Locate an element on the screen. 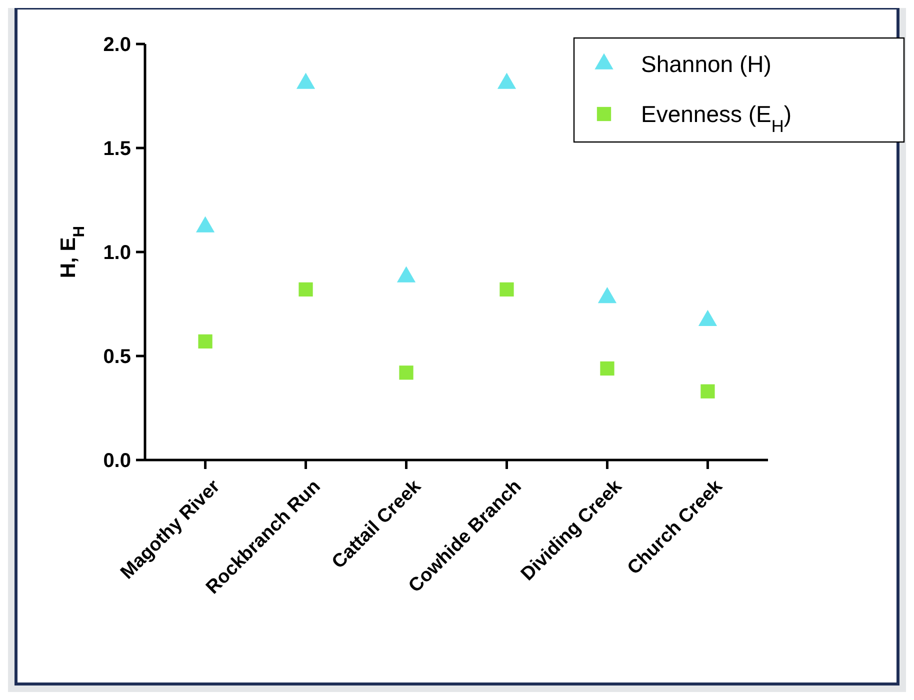  y-tick-label: 1.5 is located at coordinates (117, 149).